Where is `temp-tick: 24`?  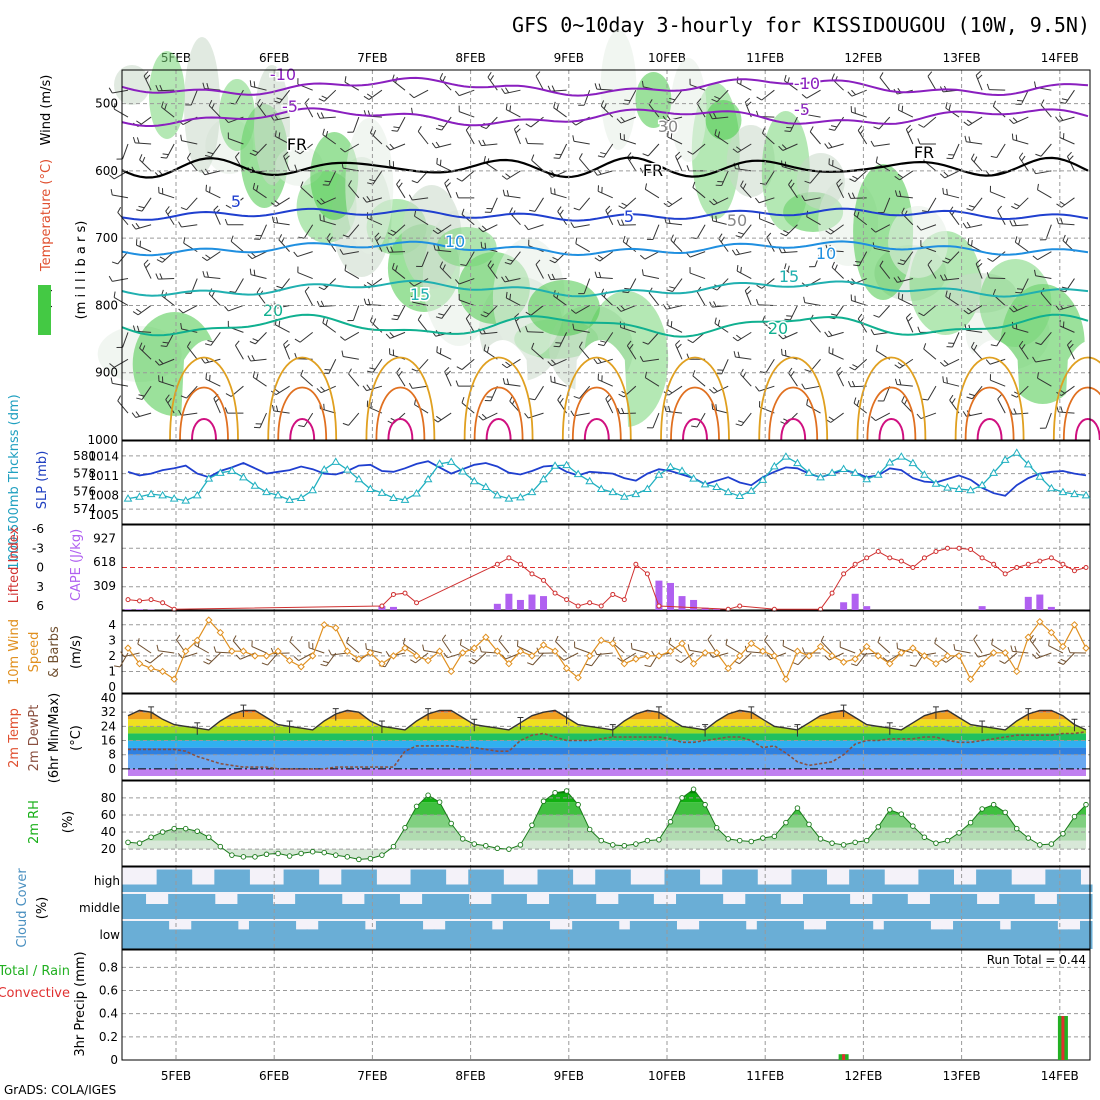
temp-tick: 24 is located at coordinates (108, 726).